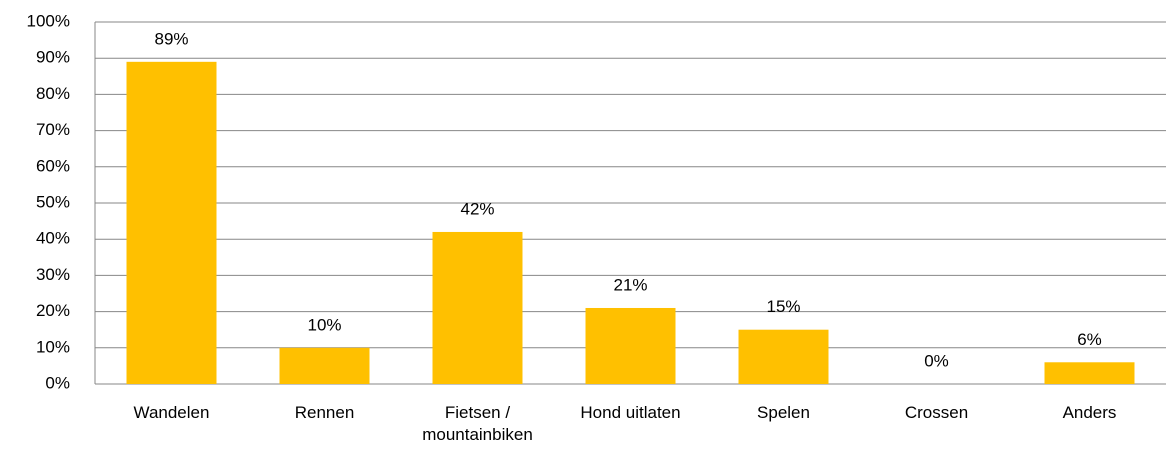  Describe the element at coordinates (53, 57) in the screenshot. I see `y-tick-label: 90%` at that location.